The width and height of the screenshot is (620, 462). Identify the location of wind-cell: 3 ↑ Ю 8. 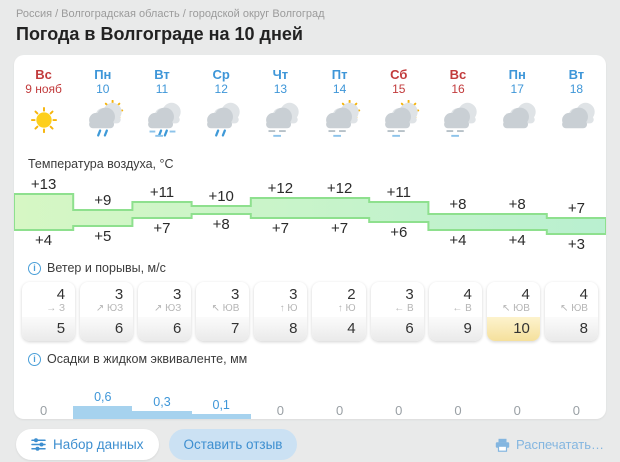
(281, 311).